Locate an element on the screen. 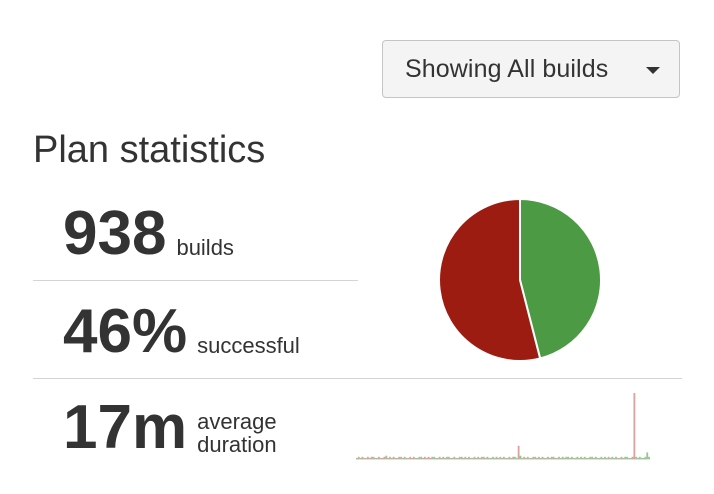 Image resolution: width=714 pixels, height=494 pixels. success-rate-value: 46% is located at coordinates (125, 331).